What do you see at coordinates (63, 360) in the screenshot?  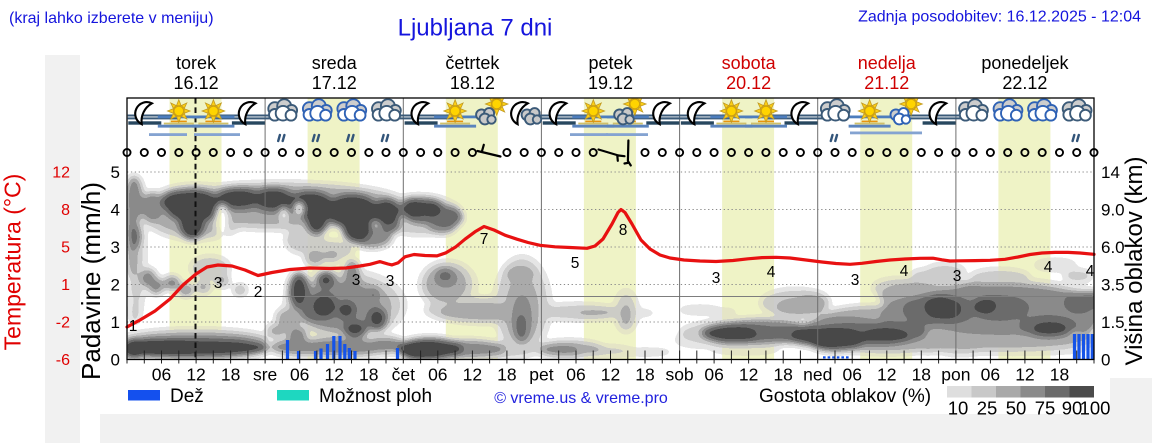 I see `svg-text: -6` at bounding box center [63, 360].